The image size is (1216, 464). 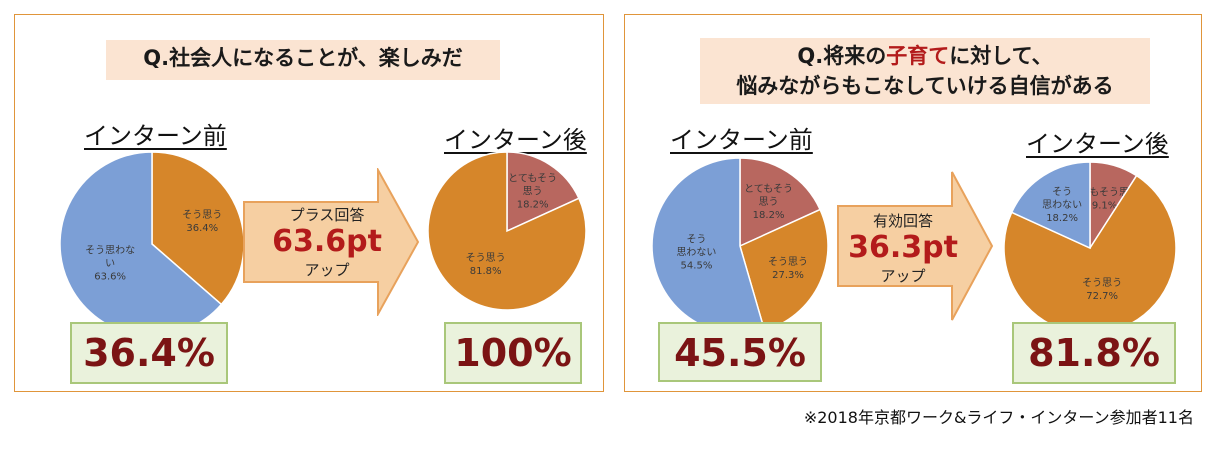 I want to click on arrow-left-text: プラス回答 63.6pt アップ, so click(x=327, y=242).